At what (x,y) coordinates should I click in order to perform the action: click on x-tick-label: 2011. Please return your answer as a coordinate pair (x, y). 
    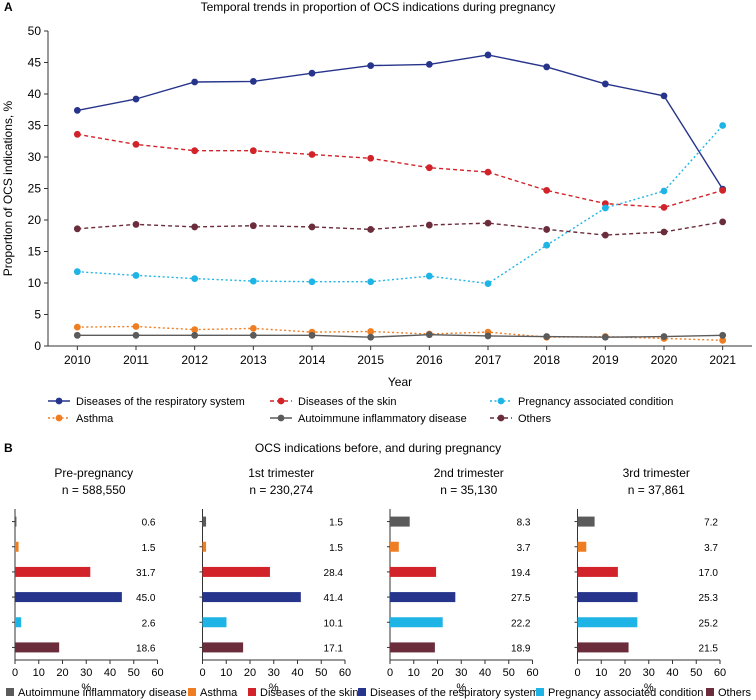
    Looking at the image, I should click on (136, 360).